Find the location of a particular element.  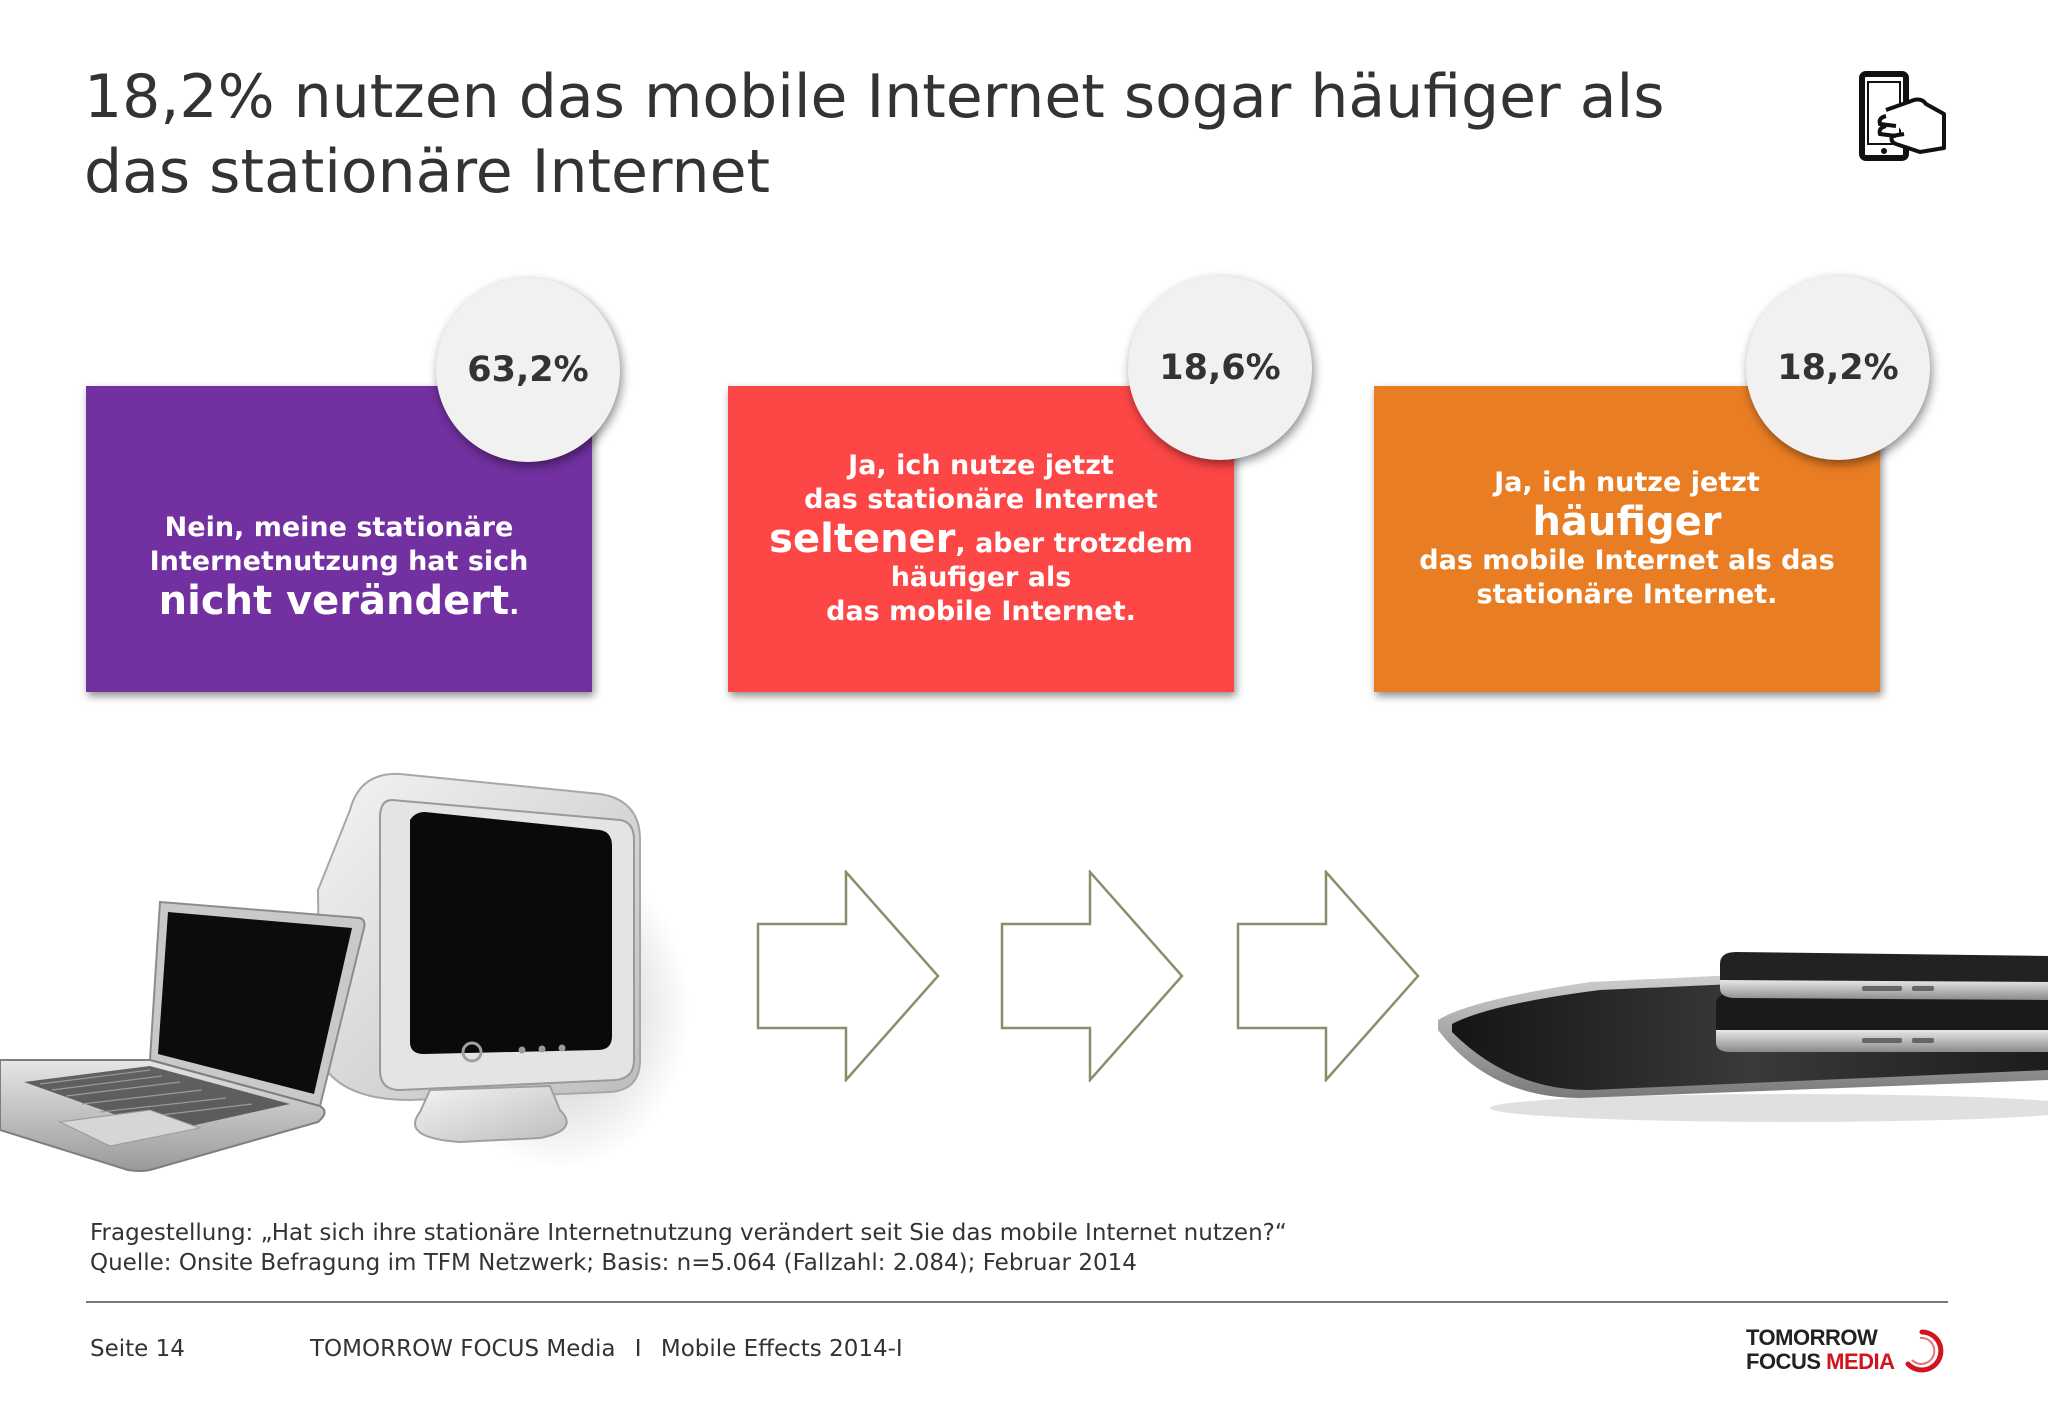

percent-badge-less-often: 18,6% is located at coordinates (1220, 368).